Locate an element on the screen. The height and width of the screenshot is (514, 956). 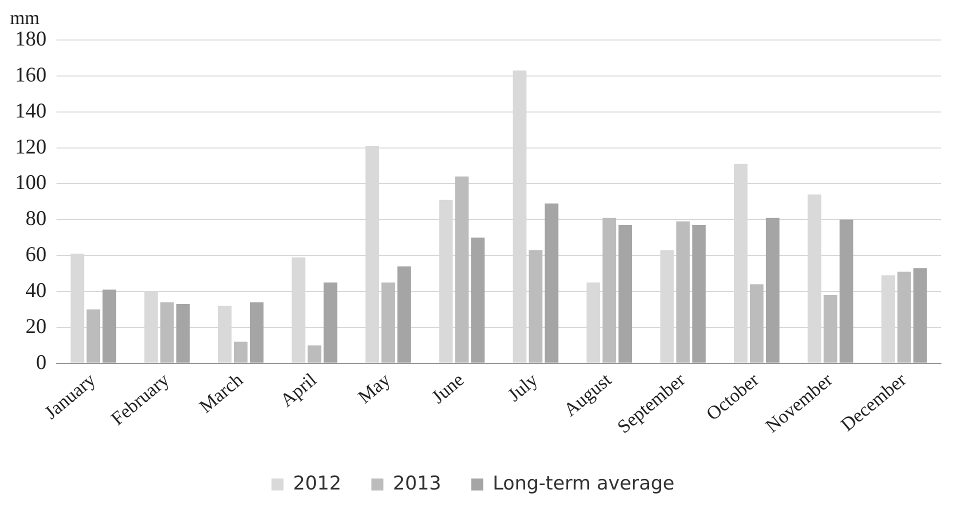
legend-label: Long-term average is located at coordinates (583, 483).